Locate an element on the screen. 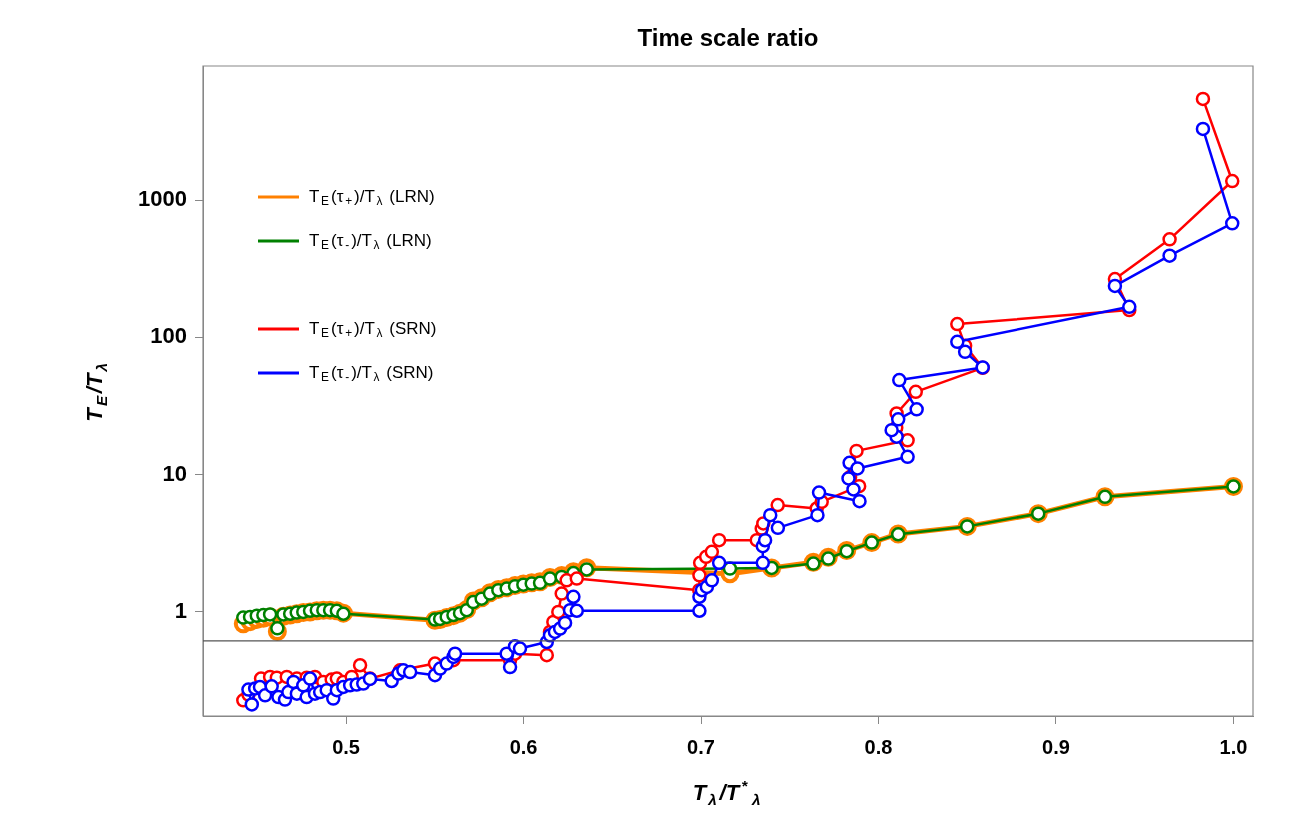 The image size is (1298, 829). x-tick-label: 1.0 is located at coordinates (1233, 746).